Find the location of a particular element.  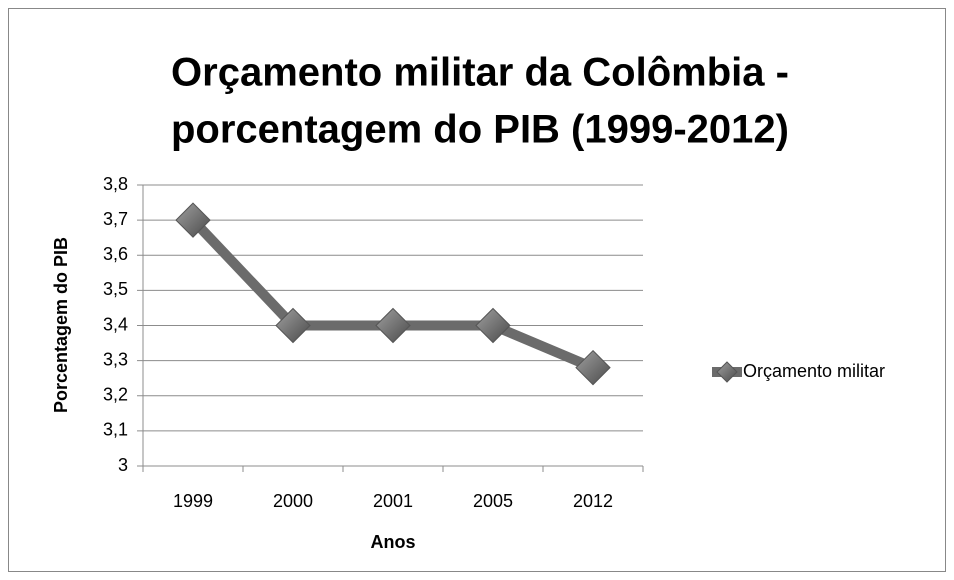

x-tick-label: 2005 is located at coordinates (493, 501).